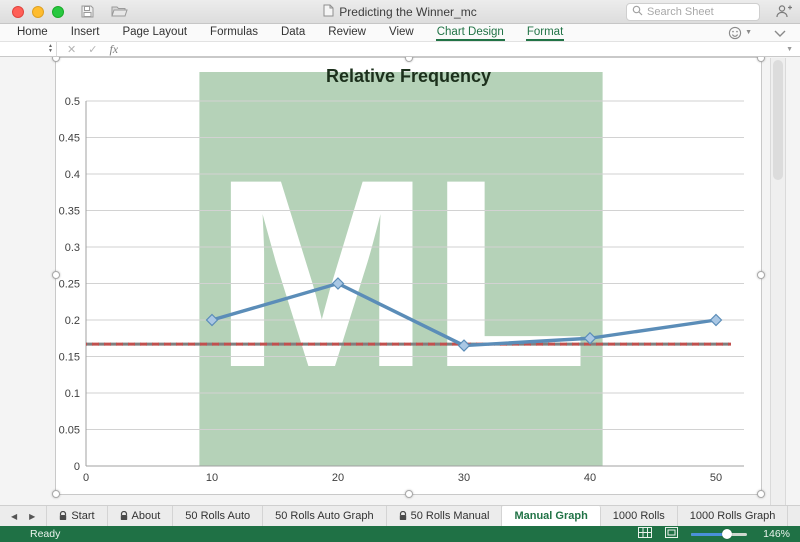  Describe the element at coordinates (719, 534) in the screenshot. I see `zoom-slider` at that location.